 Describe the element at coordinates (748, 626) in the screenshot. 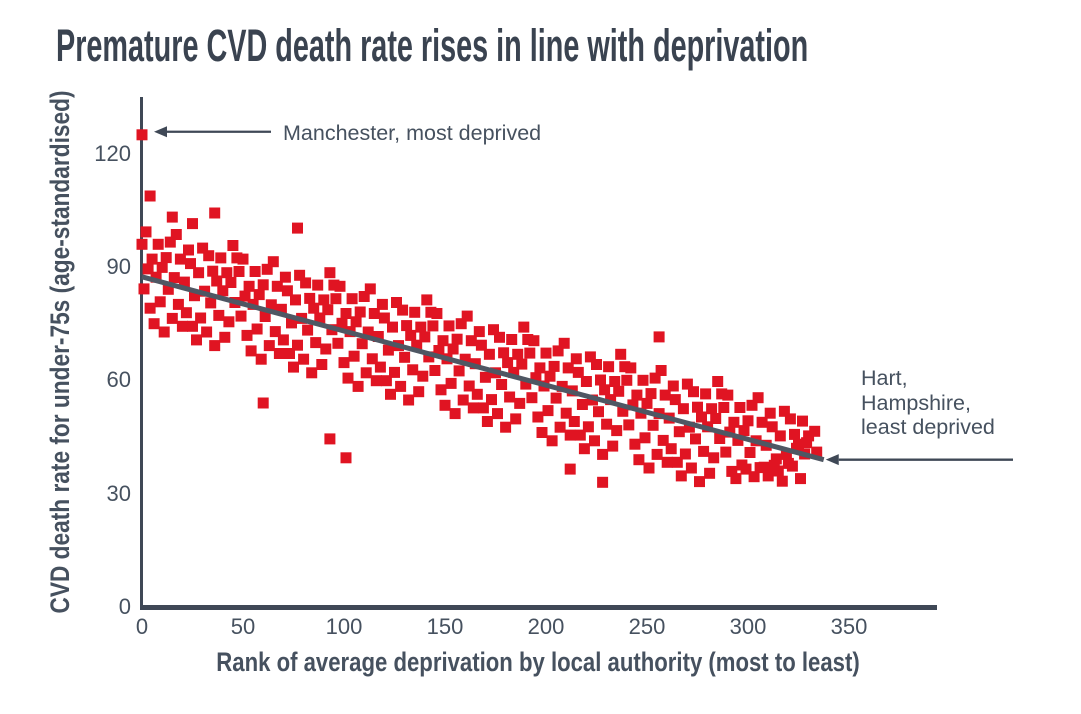

I see `x-tick-label: 300` at that location.